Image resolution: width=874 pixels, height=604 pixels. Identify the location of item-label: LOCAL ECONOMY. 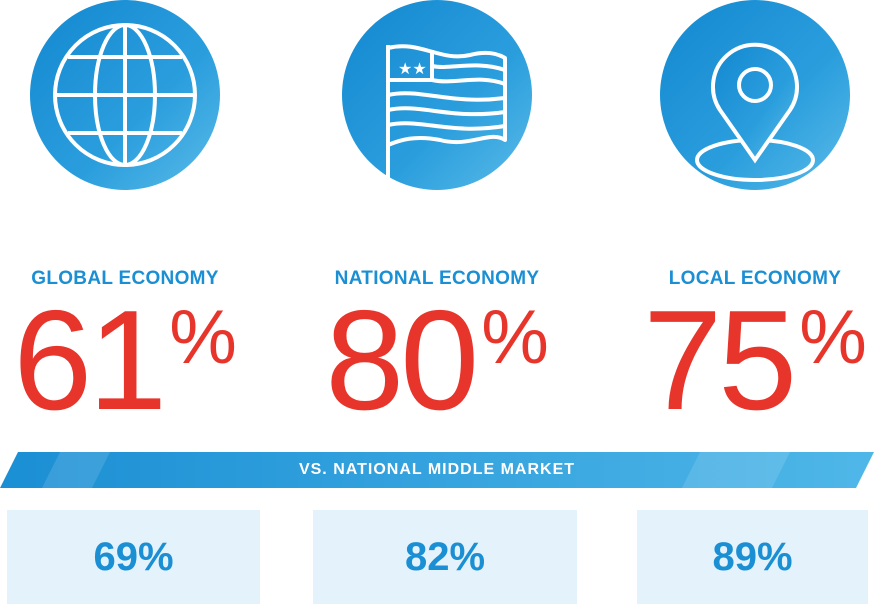
(755, 278).